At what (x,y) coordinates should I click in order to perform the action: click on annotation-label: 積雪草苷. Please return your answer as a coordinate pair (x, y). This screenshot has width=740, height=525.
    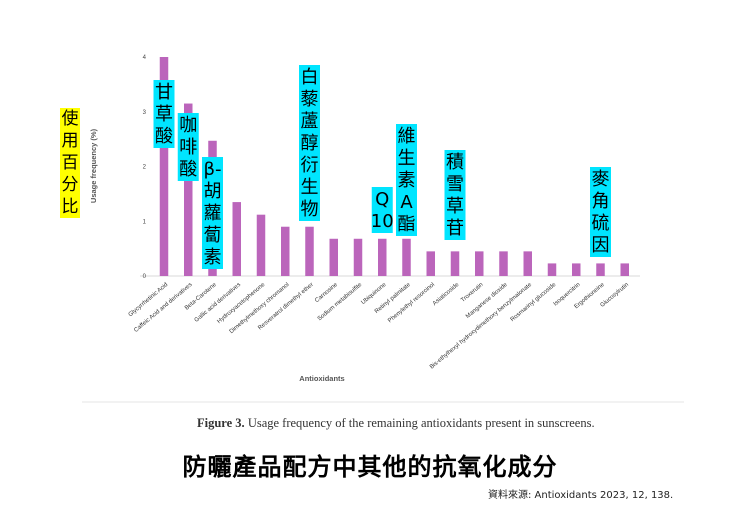
    Looking at the image, I should click on (455, 195).